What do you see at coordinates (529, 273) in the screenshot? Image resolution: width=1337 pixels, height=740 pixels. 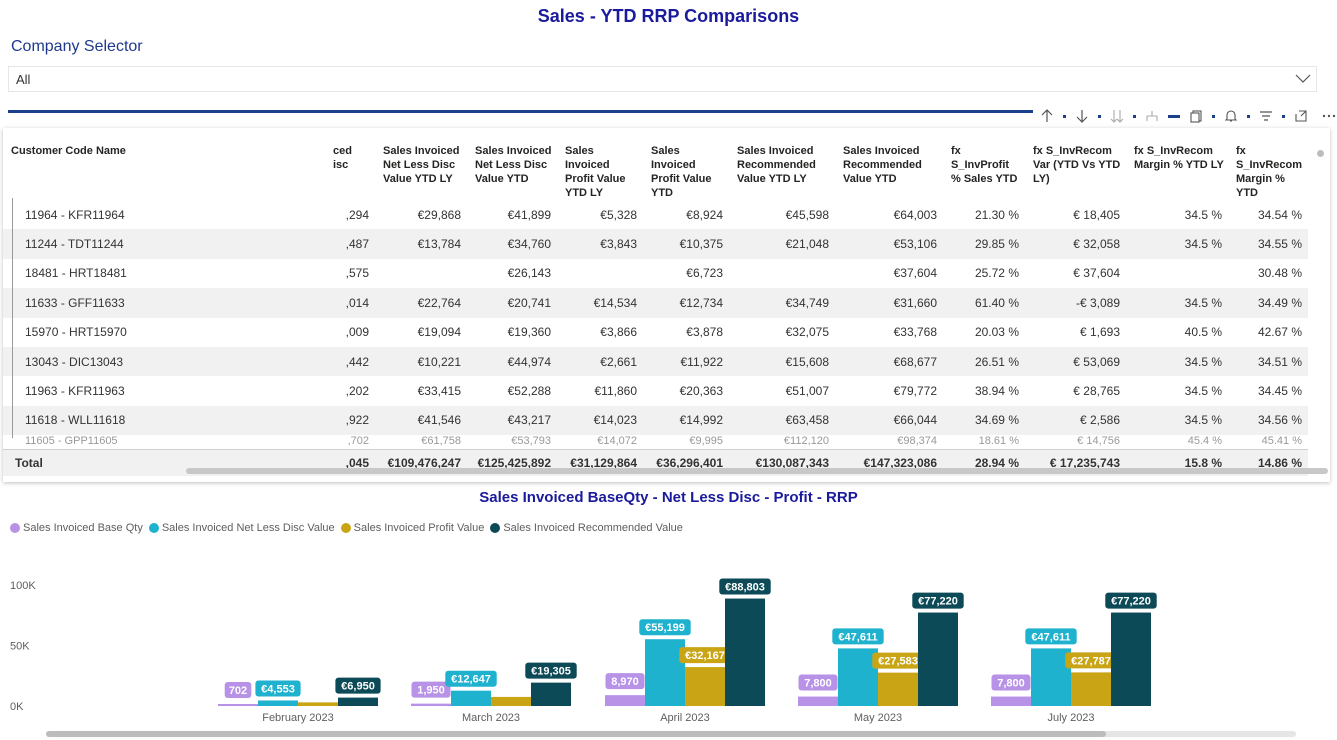 I see `table-cell: €26,143` at bounding box center [529, 273].